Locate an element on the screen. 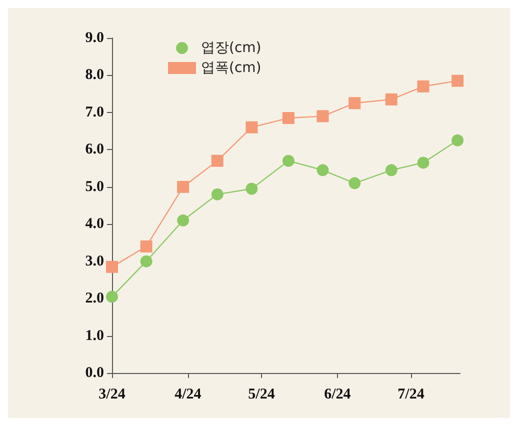 The width and height of the screenshot is (518, 426). y-tick-label: 5.0 is located at coordinates (94, 186).